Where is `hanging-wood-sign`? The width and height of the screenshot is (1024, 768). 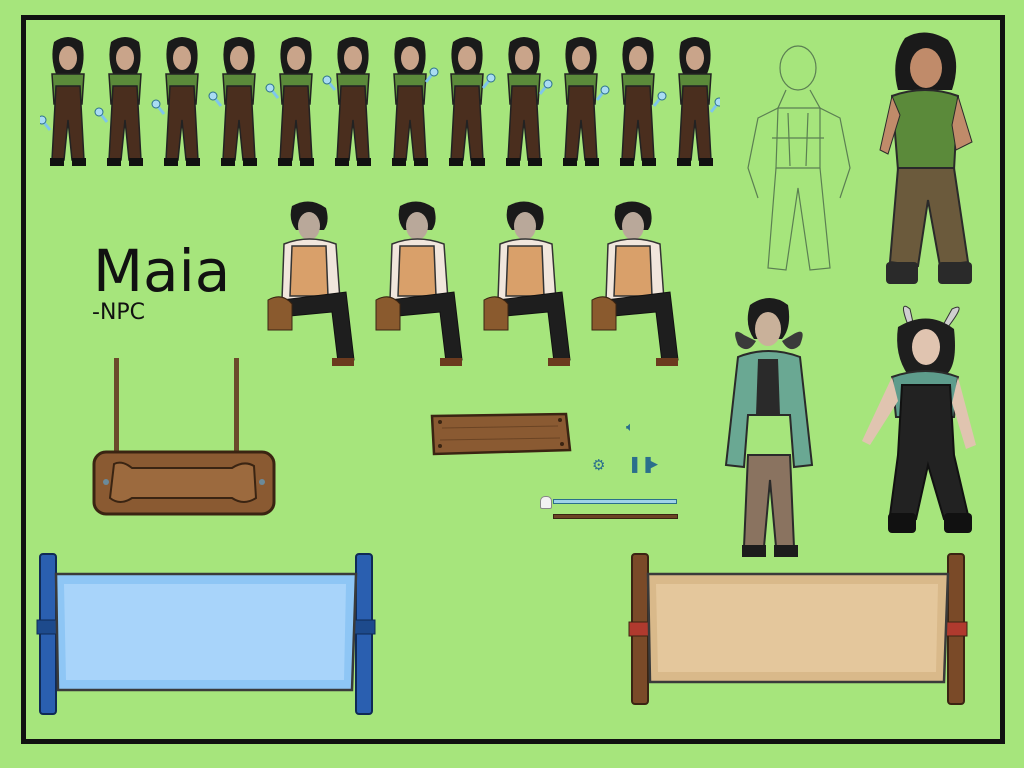
hanging-wood-sign is located at coordinates (184, 437).